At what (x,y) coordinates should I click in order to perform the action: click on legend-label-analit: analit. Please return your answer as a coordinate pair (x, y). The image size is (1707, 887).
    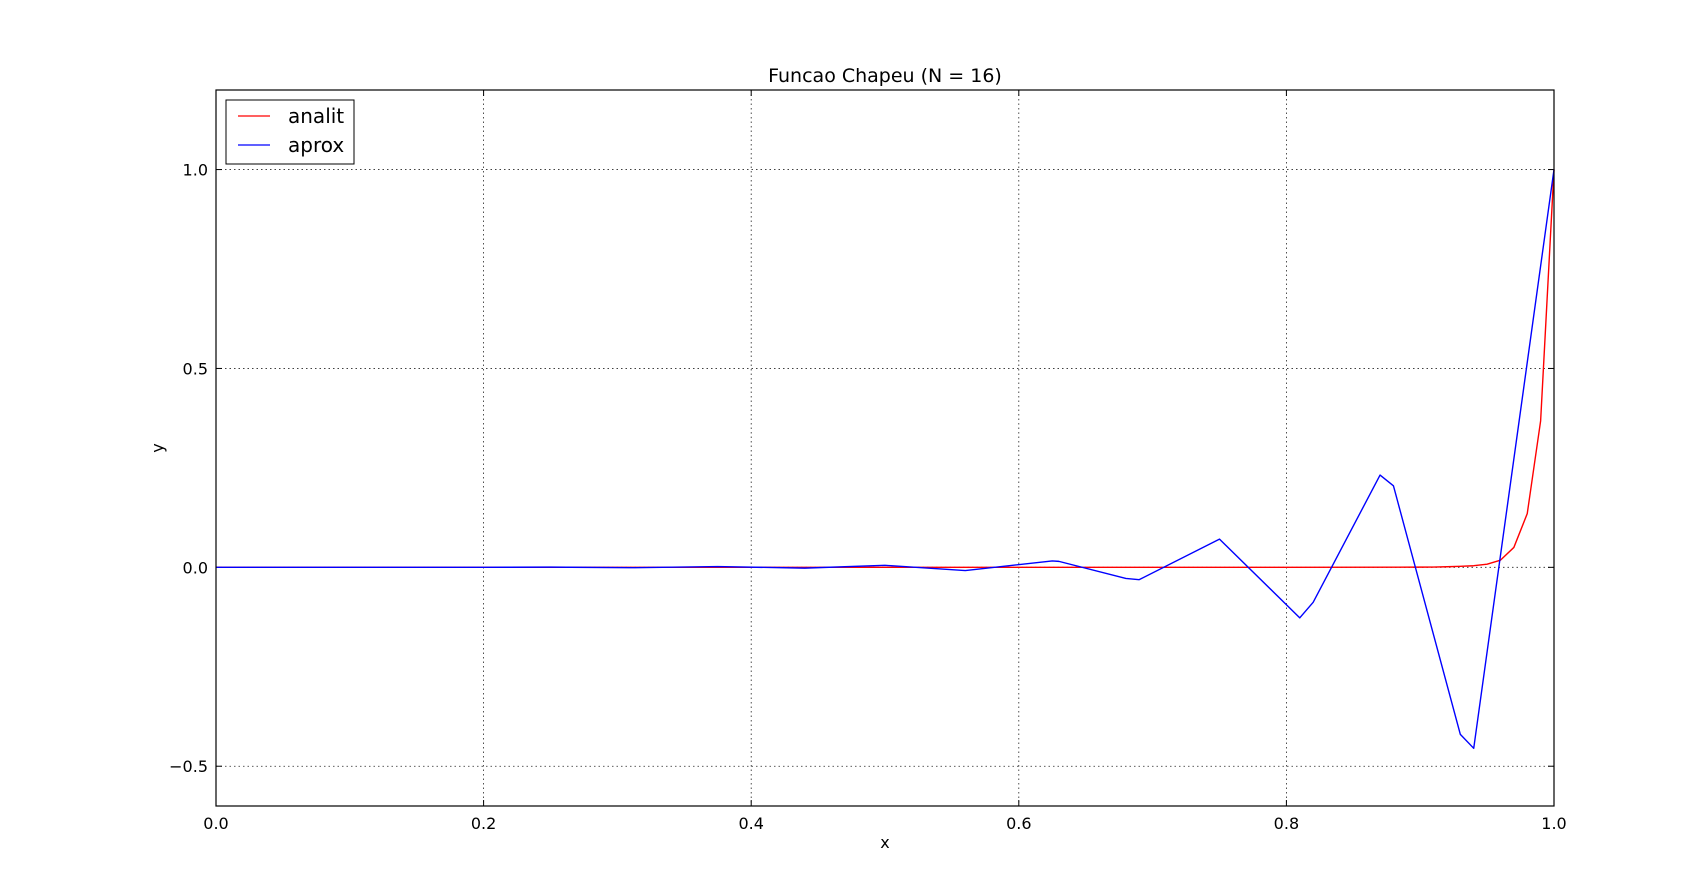
    Looking at the image, I should click on (316, 116).